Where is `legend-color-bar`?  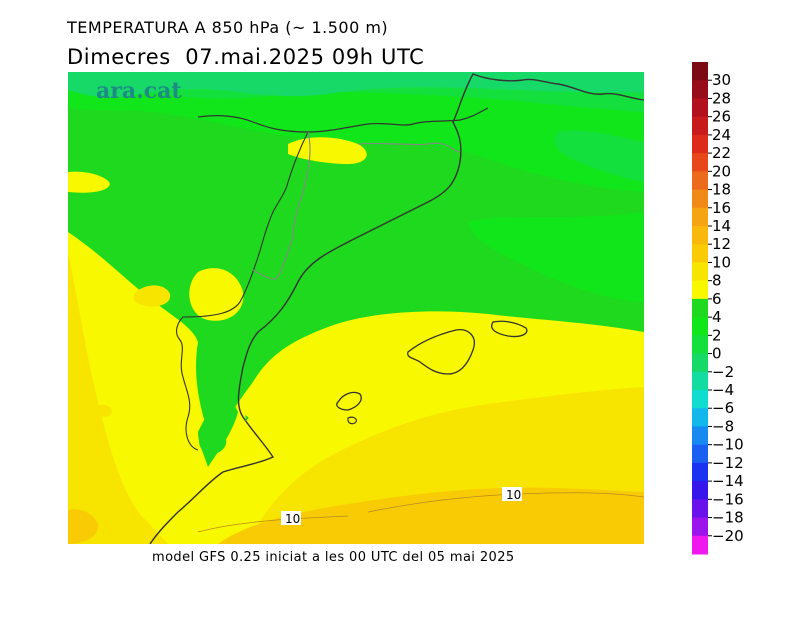
legend-color-bar is located at coordinates (702, 308).